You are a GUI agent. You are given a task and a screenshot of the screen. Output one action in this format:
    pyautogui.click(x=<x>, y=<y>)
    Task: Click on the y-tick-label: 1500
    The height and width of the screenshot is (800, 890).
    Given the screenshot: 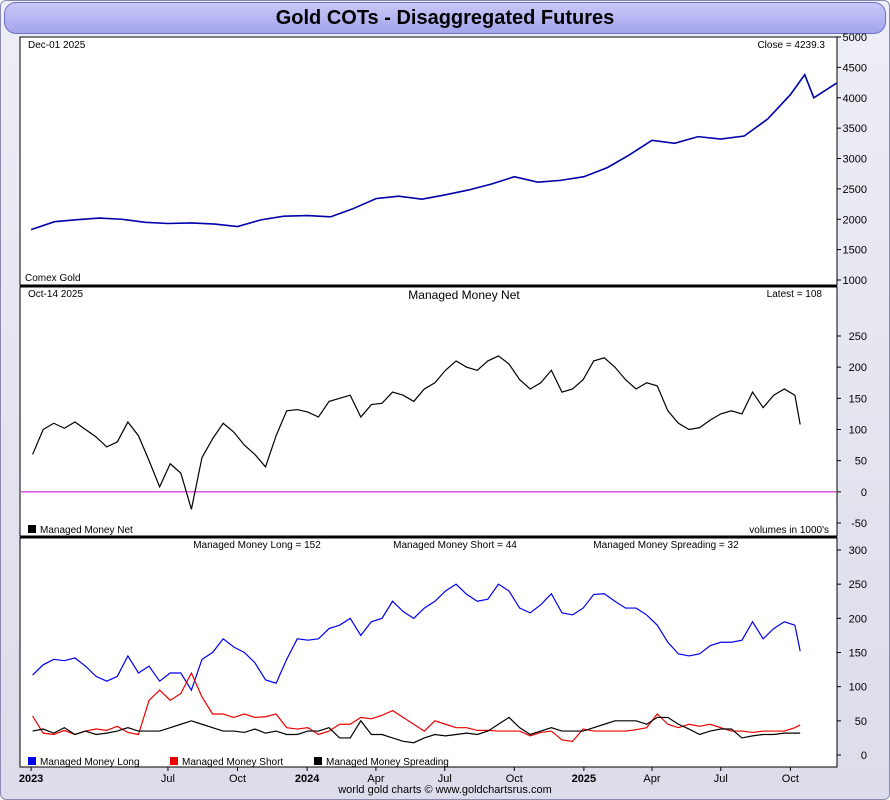 What is the action you would take?
    pyautogui.click(x=855, y=251)
    